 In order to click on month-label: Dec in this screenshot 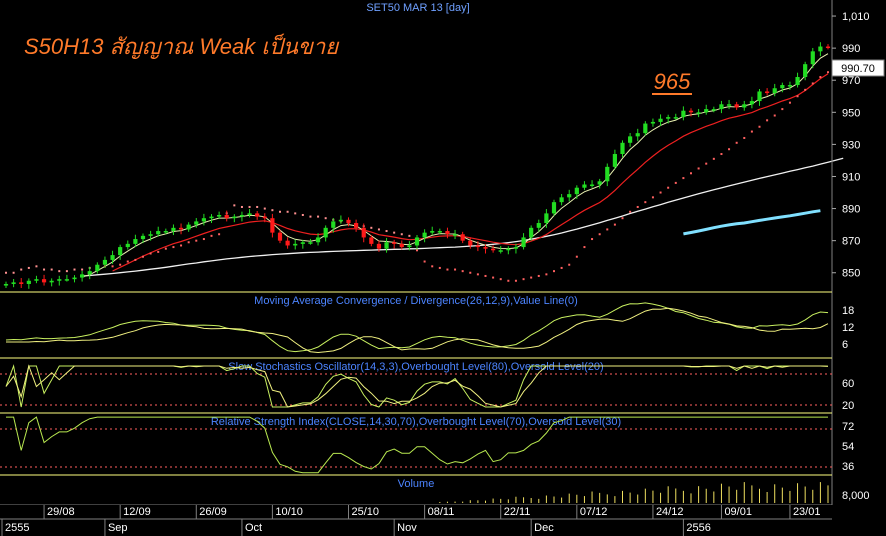, I will do `click(544, 528)`.